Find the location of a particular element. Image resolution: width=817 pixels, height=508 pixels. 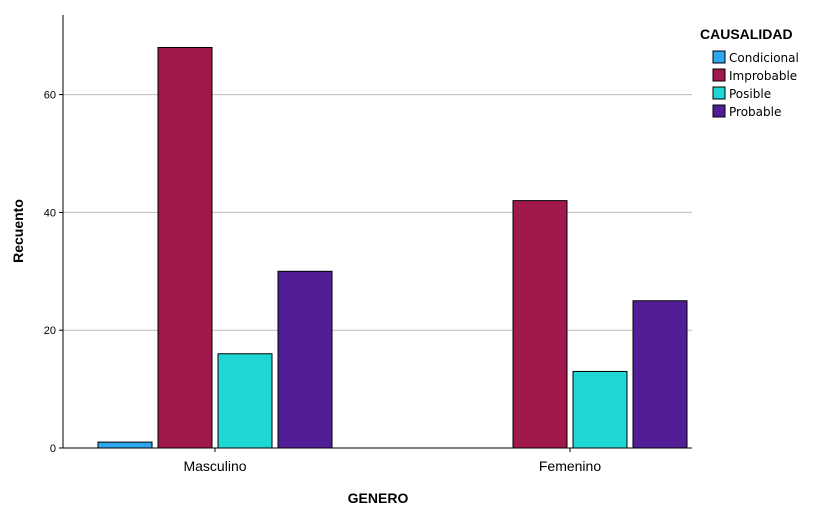

legend-label-condicional: Condicional is located at coordinates (764, 58).